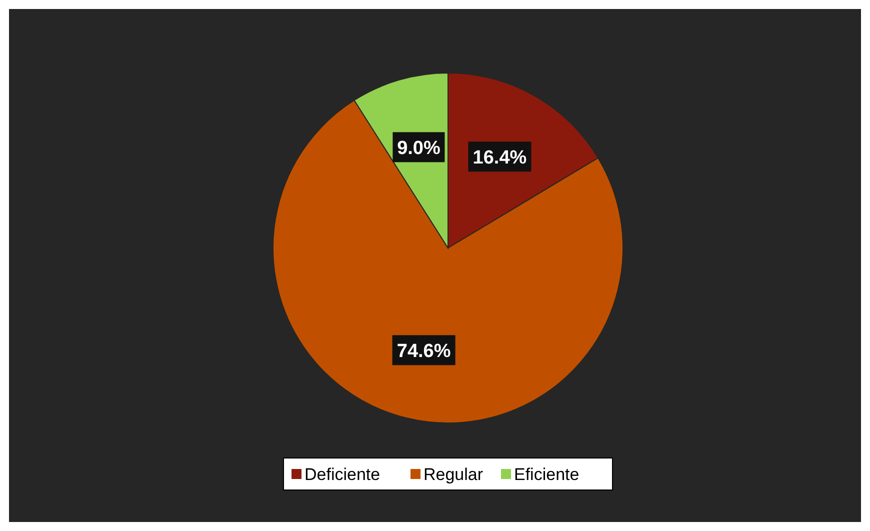  I want to click on data-label: 74.6%, so click(423, 351).